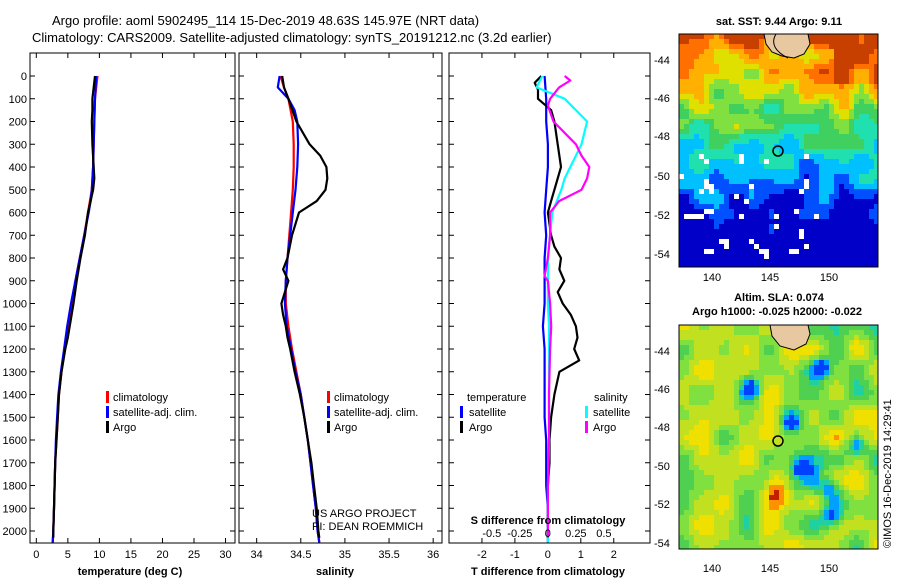  Describe the element at coordinates (18, 282) in the screenshot. I see `y-tick-label: 900` at that location.